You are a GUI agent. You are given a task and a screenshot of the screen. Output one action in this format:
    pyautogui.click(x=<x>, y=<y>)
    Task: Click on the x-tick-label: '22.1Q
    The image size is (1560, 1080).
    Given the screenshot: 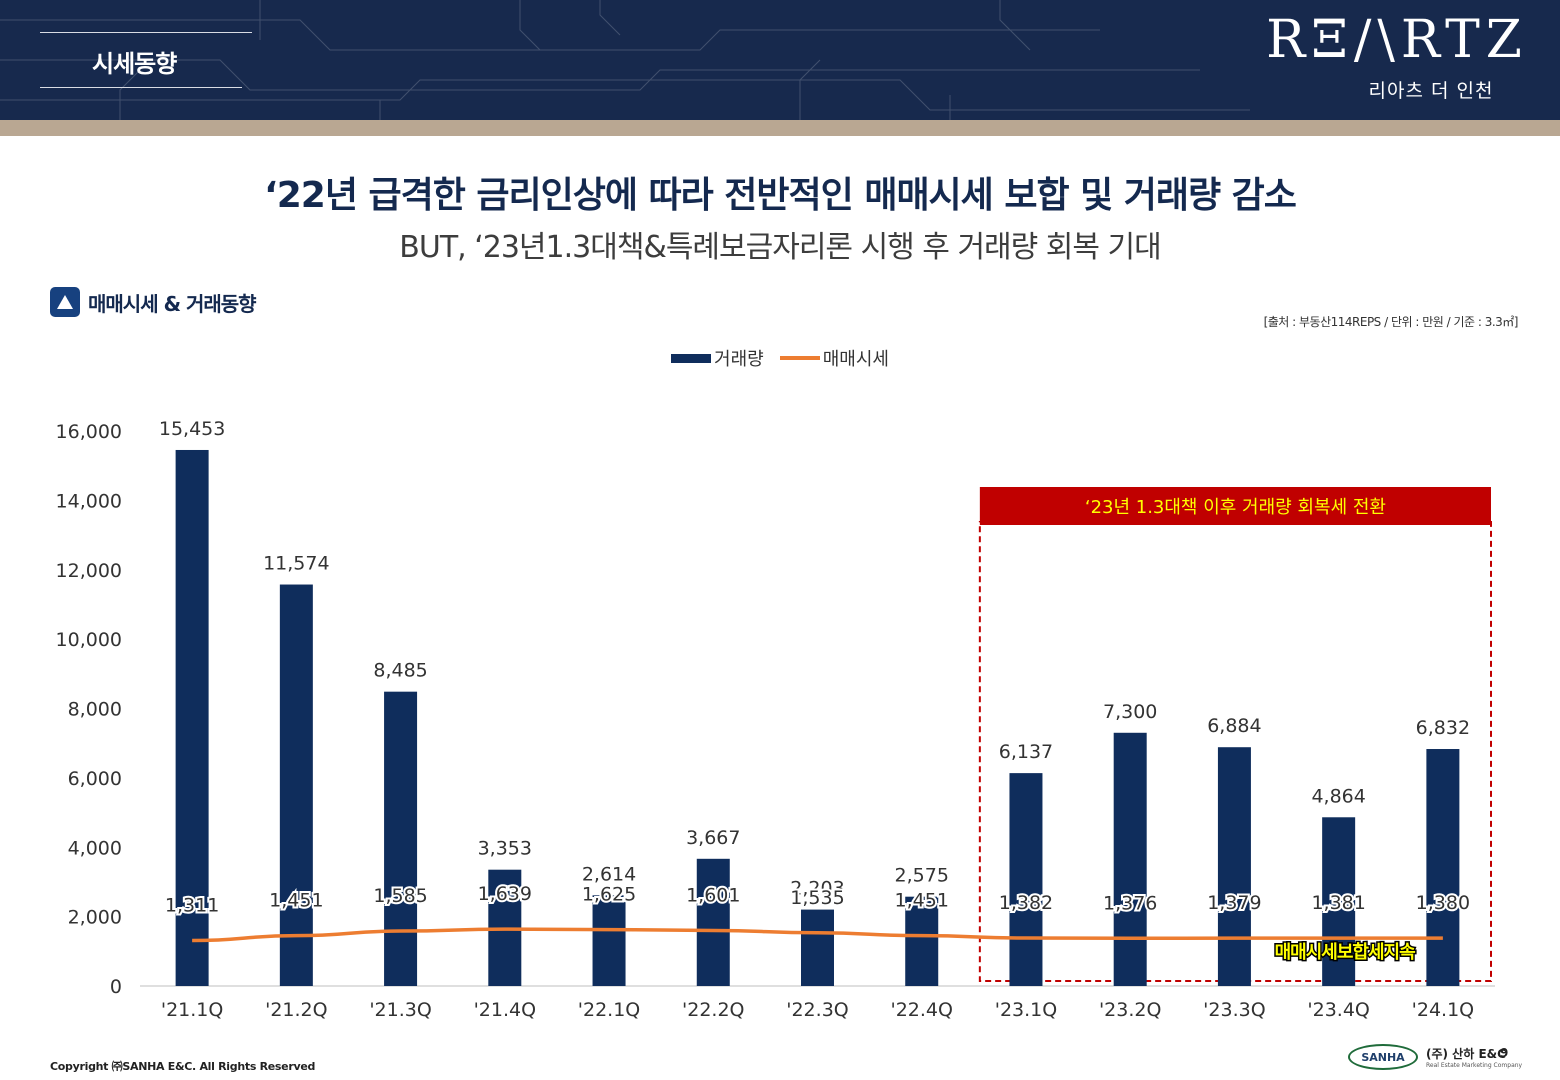 What is the action you would take?
    pyautogui.click(x=609, y=1010)
    